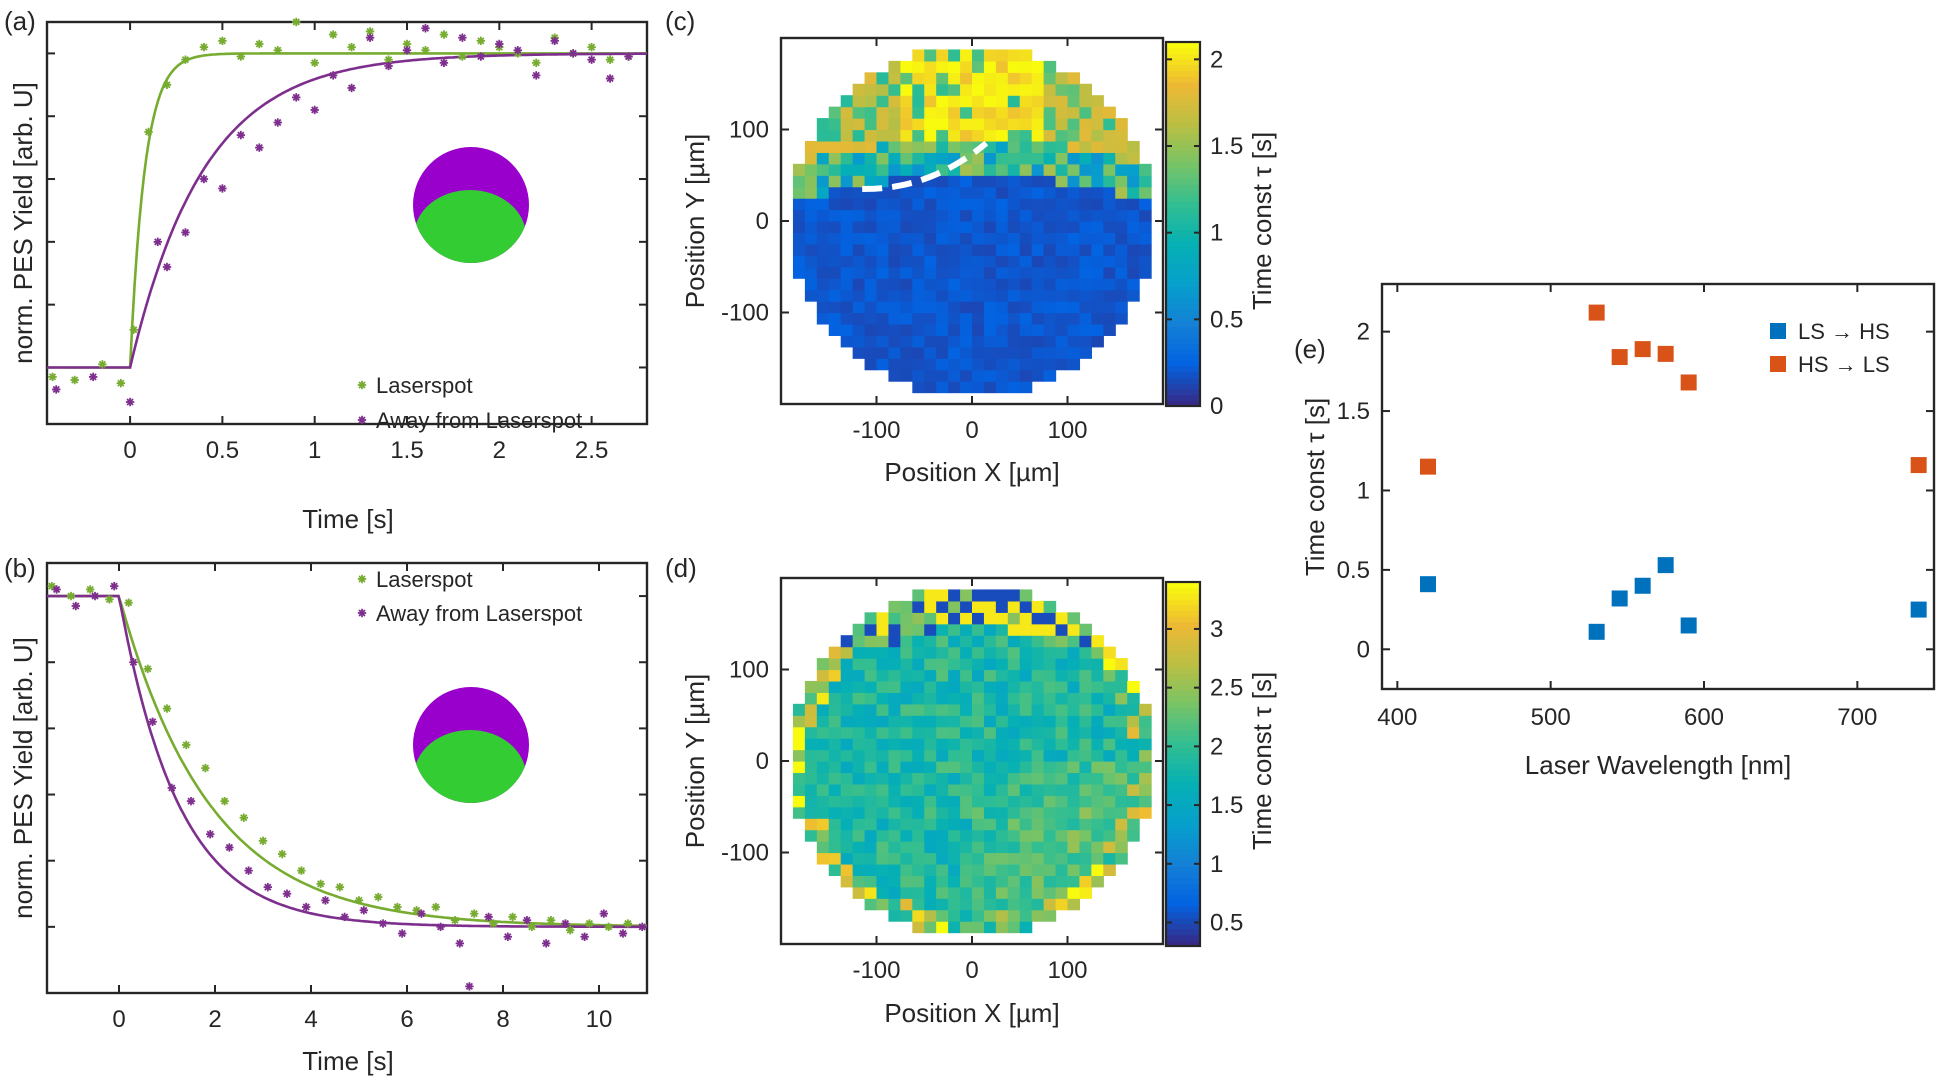  I want to click on panel-a-point-s0, so click(277, 50).